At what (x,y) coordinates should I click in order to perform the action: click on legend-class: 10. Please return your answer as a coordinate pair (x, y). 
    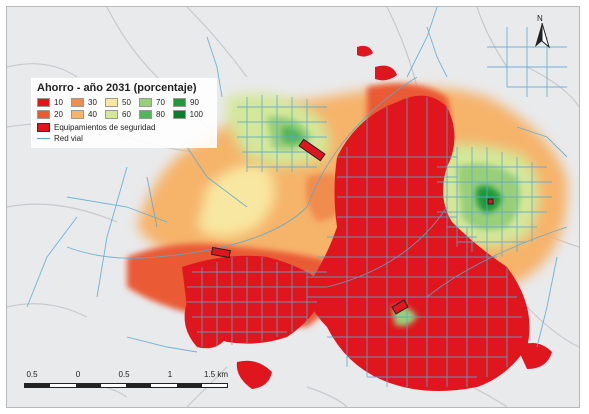
    Looking at the image, I should click on (52, 102).